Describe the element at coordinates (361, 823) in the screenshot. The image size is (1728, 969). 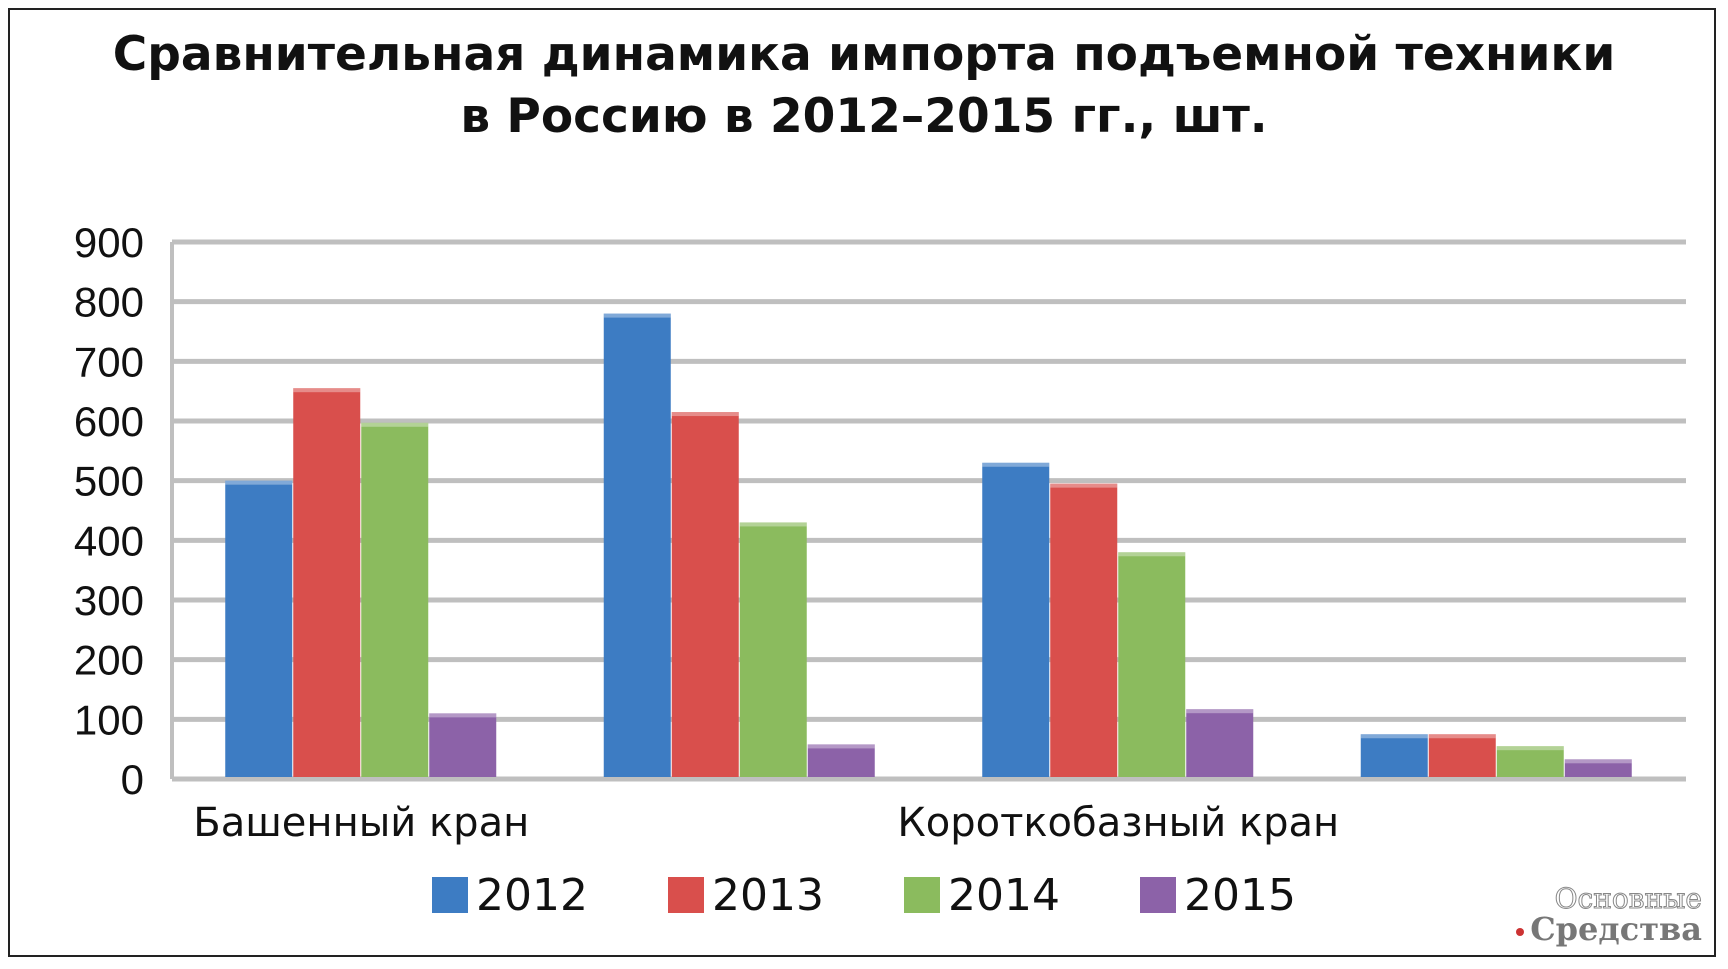
I see `x-category-label: Башенный кран` at that location.